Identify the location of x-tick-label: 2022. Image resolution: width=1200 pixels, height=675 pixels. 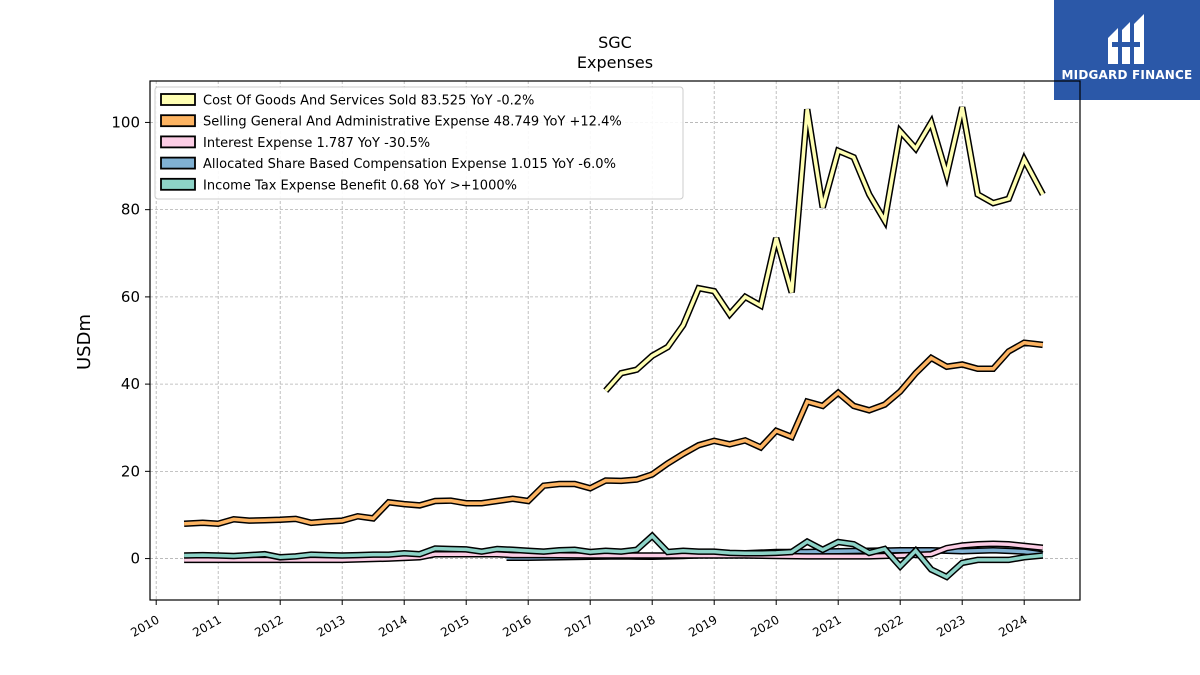
(888, 625).